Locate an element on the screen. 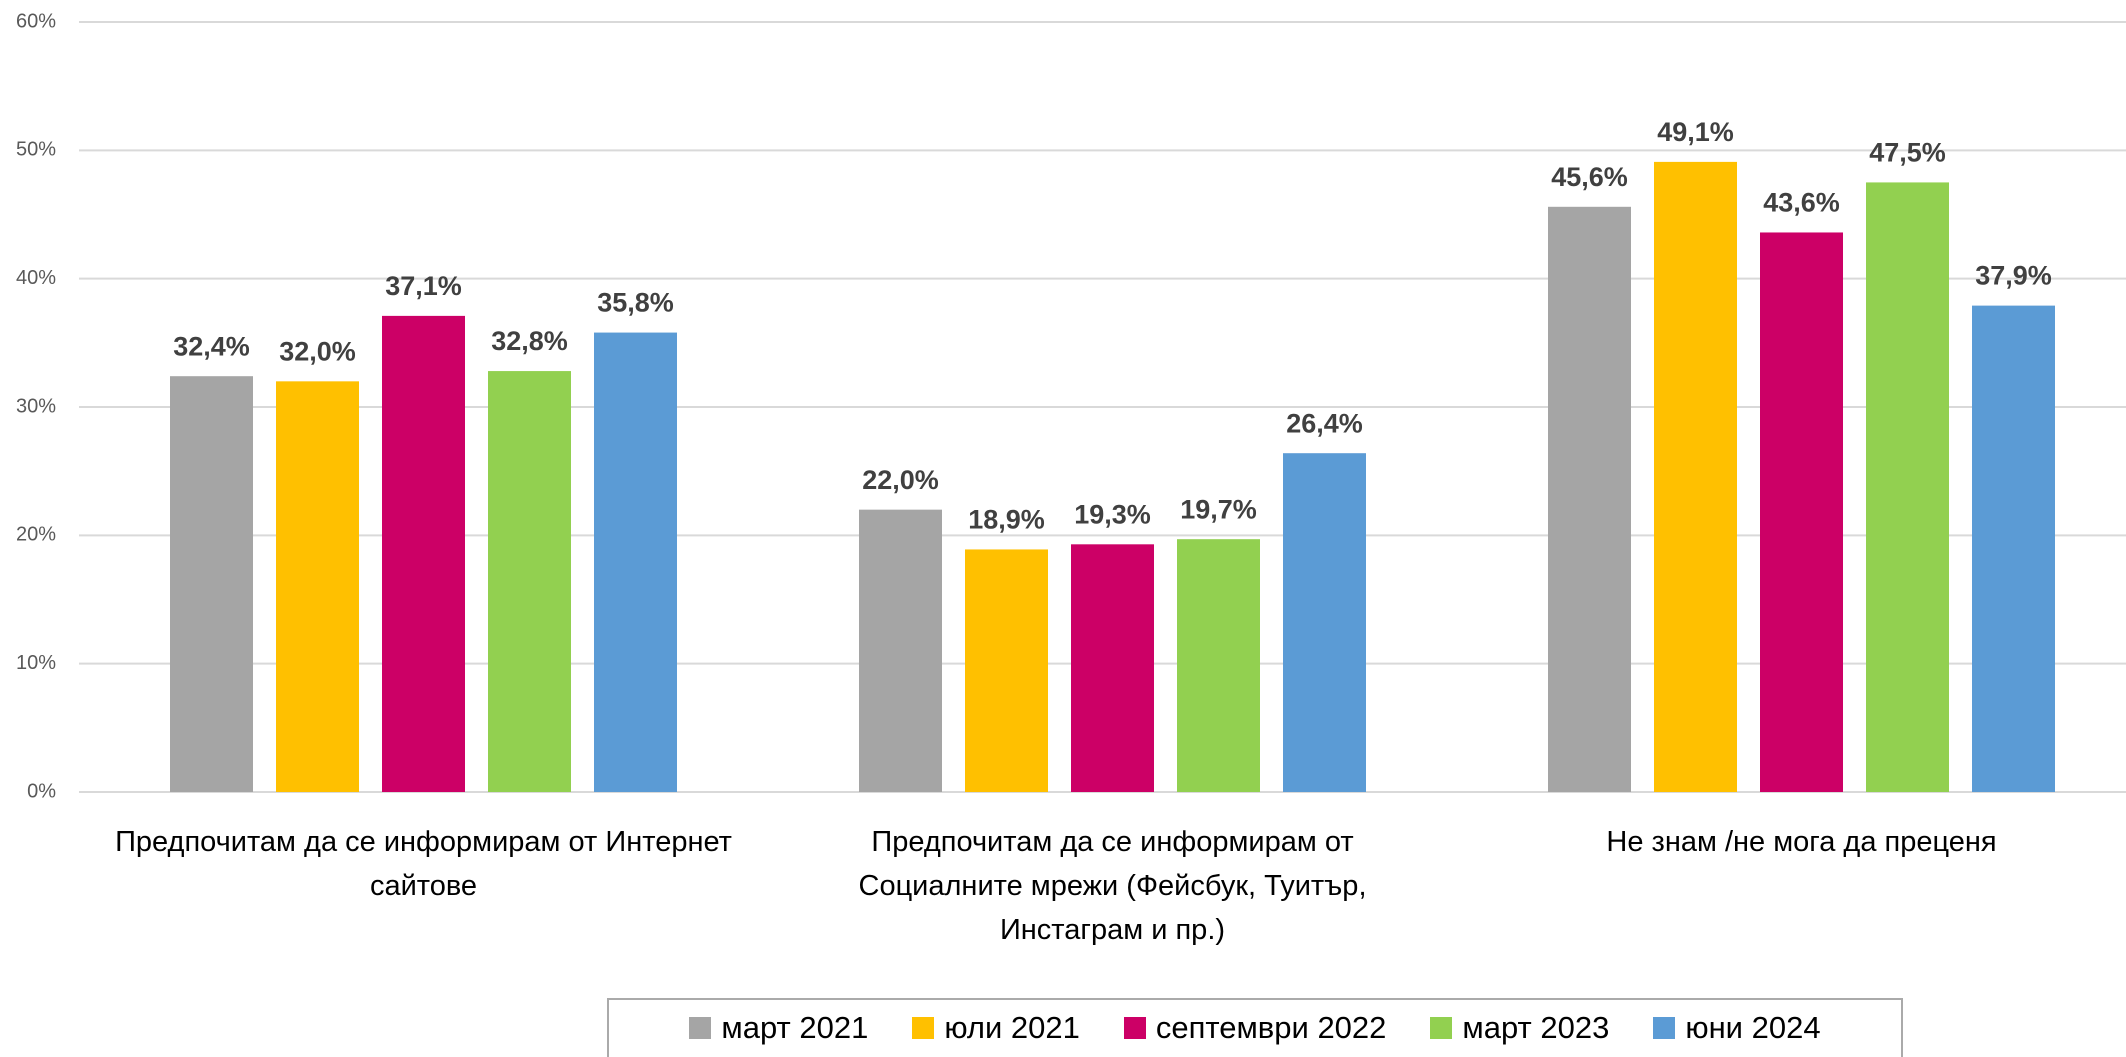 The width and height of the screenshot is (2126, 1057). data-label: 49,1% is located at coordinates (1695, 132).